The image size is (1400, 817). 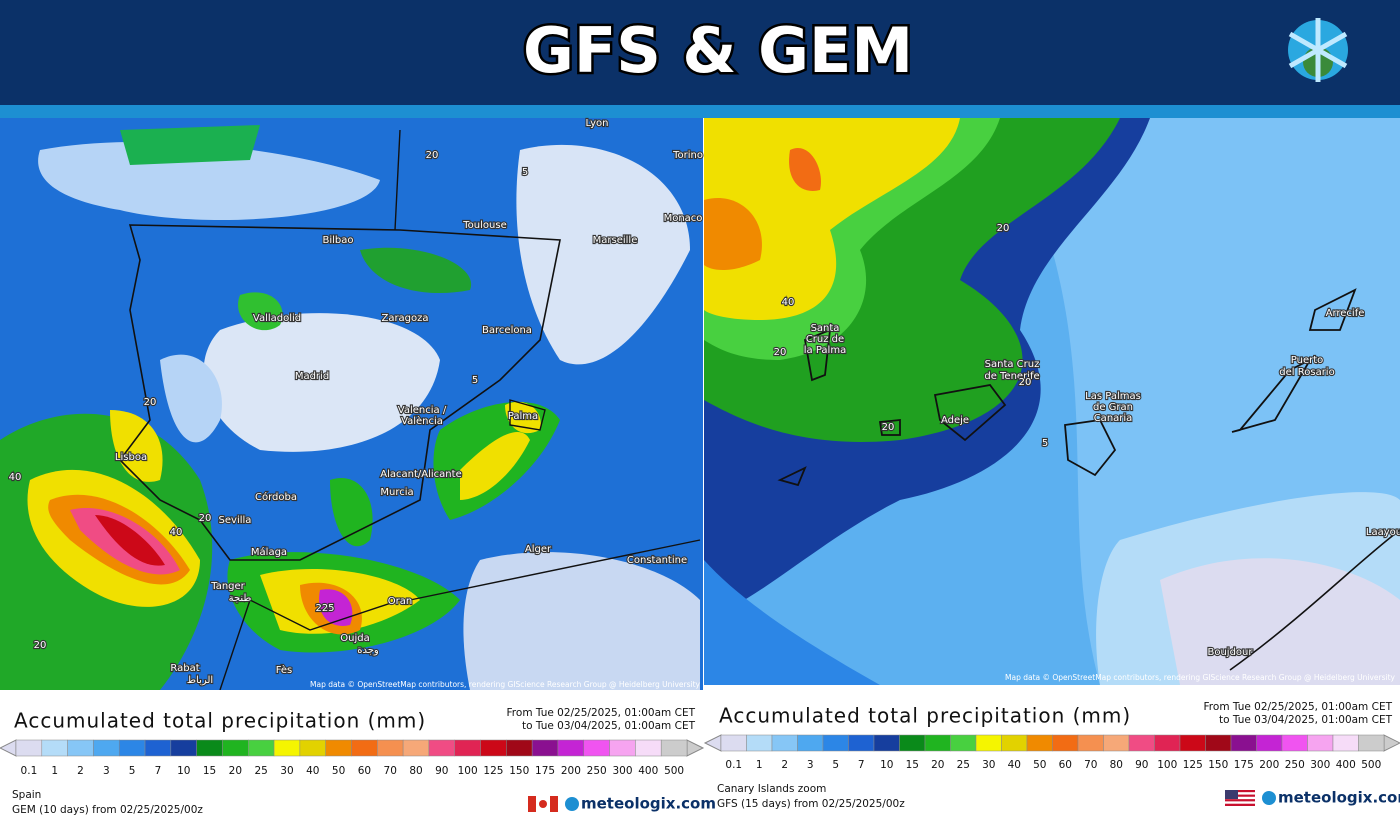 I want to click on colorbar-label: 7, so click(x=861, y=765).